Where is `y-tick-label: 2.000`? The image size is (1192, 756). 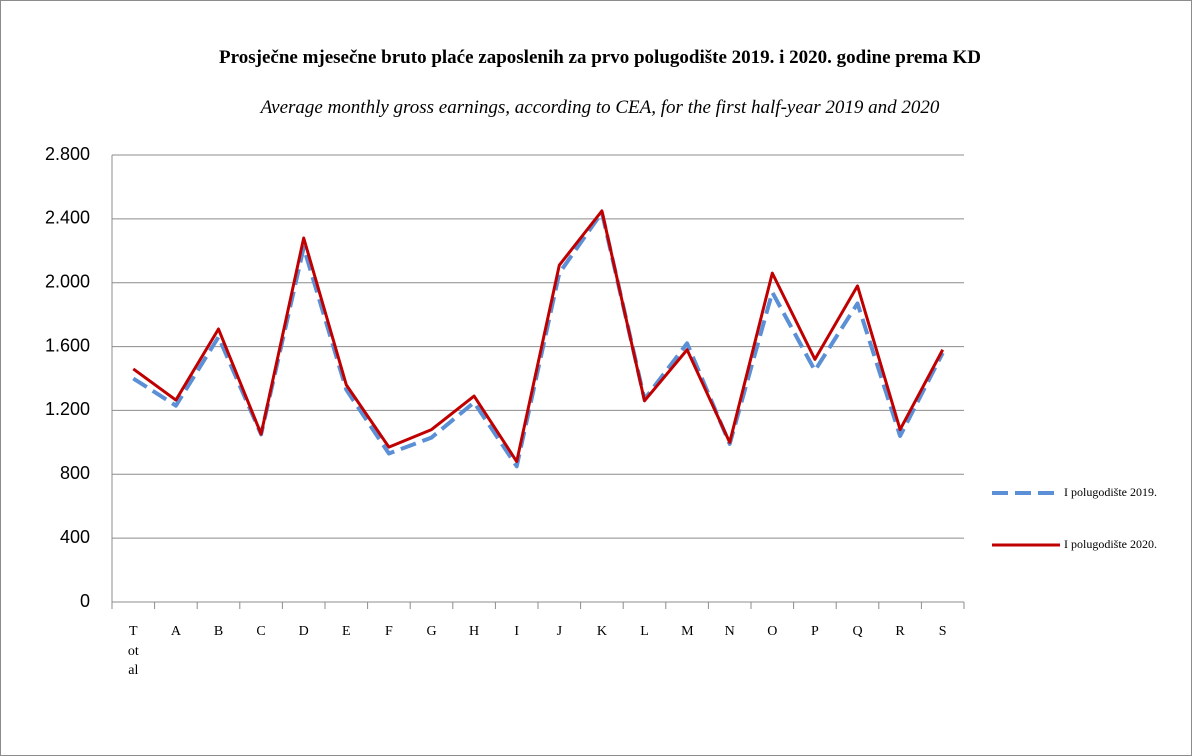 y-tick-label: 2.000 is located at coordinates (67, 281).